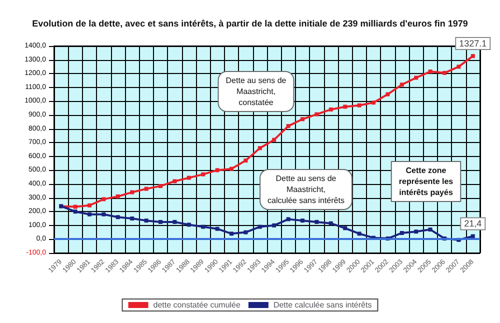 The width and height of the screenshot is (500, 323). I want to click on data-label: 21,4, so click(473, 223).